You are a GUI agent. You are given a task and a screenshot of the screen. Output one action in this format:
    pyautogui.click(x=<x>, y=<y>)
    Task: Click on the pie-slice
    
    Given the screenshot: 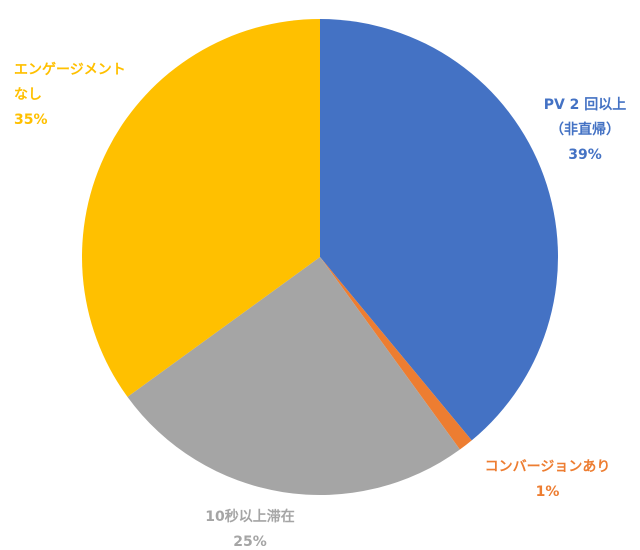 What is the action you would take?
    pyautogui.click(x=396, y=353)
    